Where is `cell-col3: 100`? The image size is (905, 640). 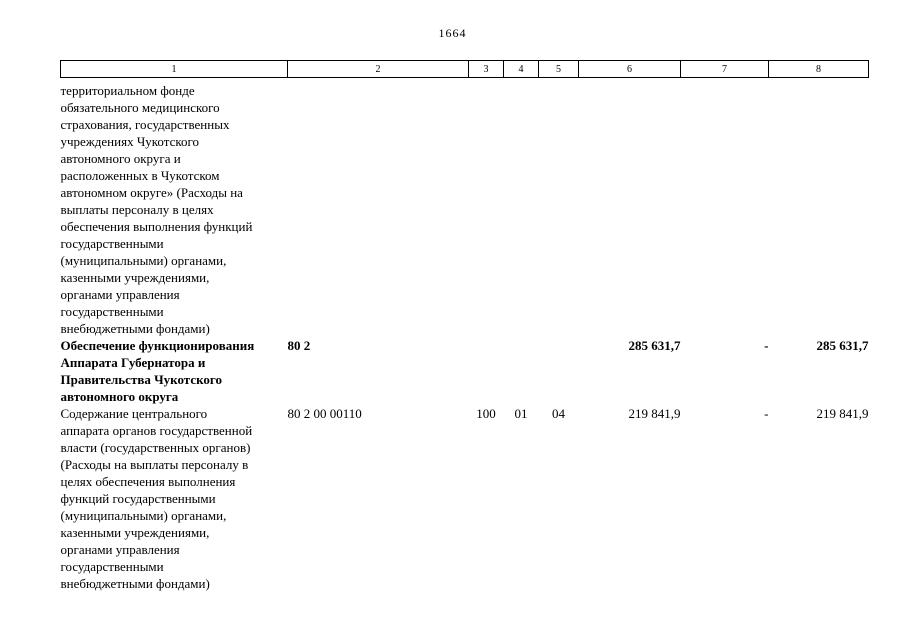 cell-col3: 100 is located at coordinates (486, 413).